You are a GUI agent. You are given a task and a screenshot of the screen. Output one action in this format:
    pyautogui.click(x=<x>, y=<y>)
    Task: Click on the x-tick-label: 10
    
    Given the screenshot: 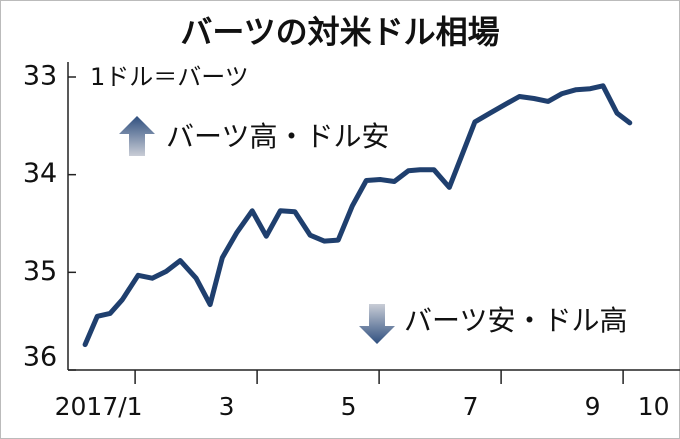 What is the action you would take?
    pyautogui.click(x=654, y=406)
    